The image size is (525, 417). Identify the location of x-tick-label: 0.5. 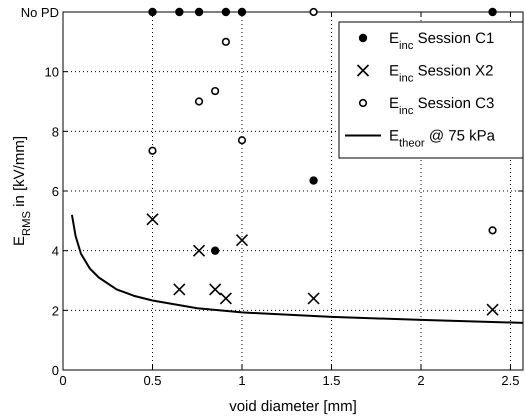
(152, 380).